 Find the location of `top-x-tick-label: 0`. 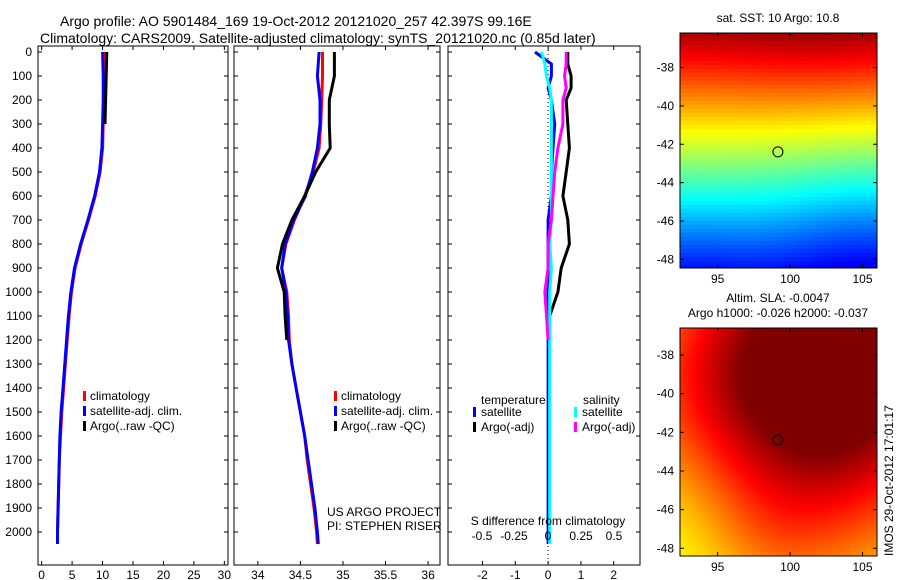

top-x-tick-label: 0 is located at coordinates (548, 536).